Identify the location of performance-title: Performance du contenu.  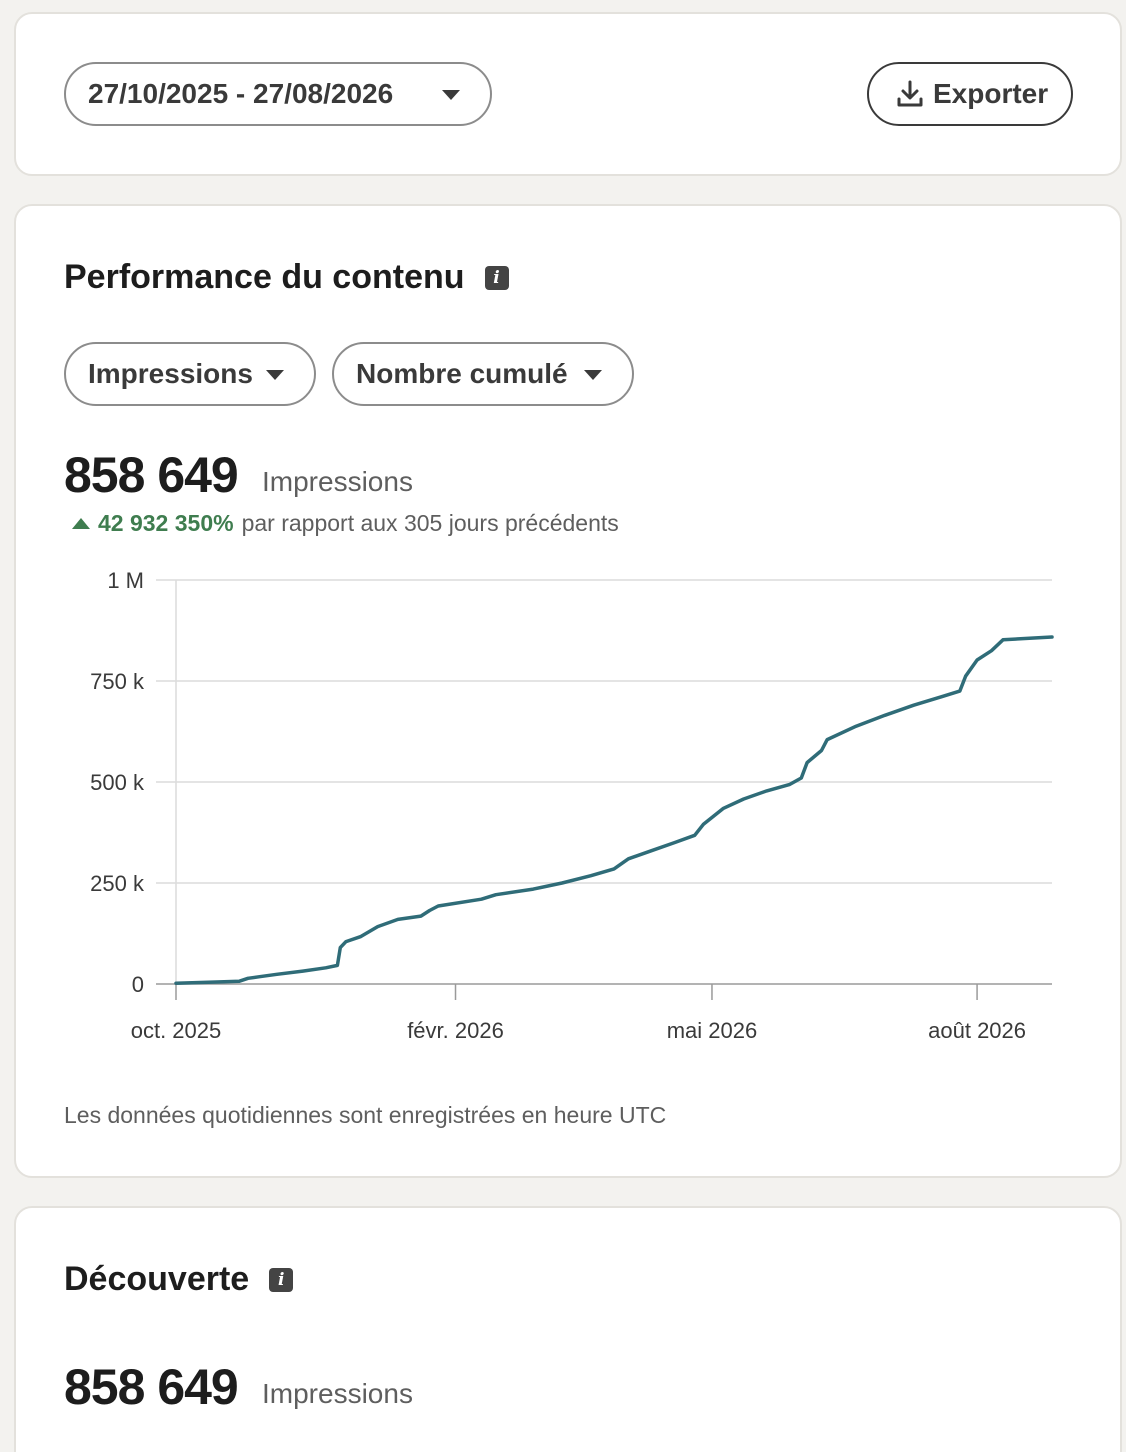
(264, 277).